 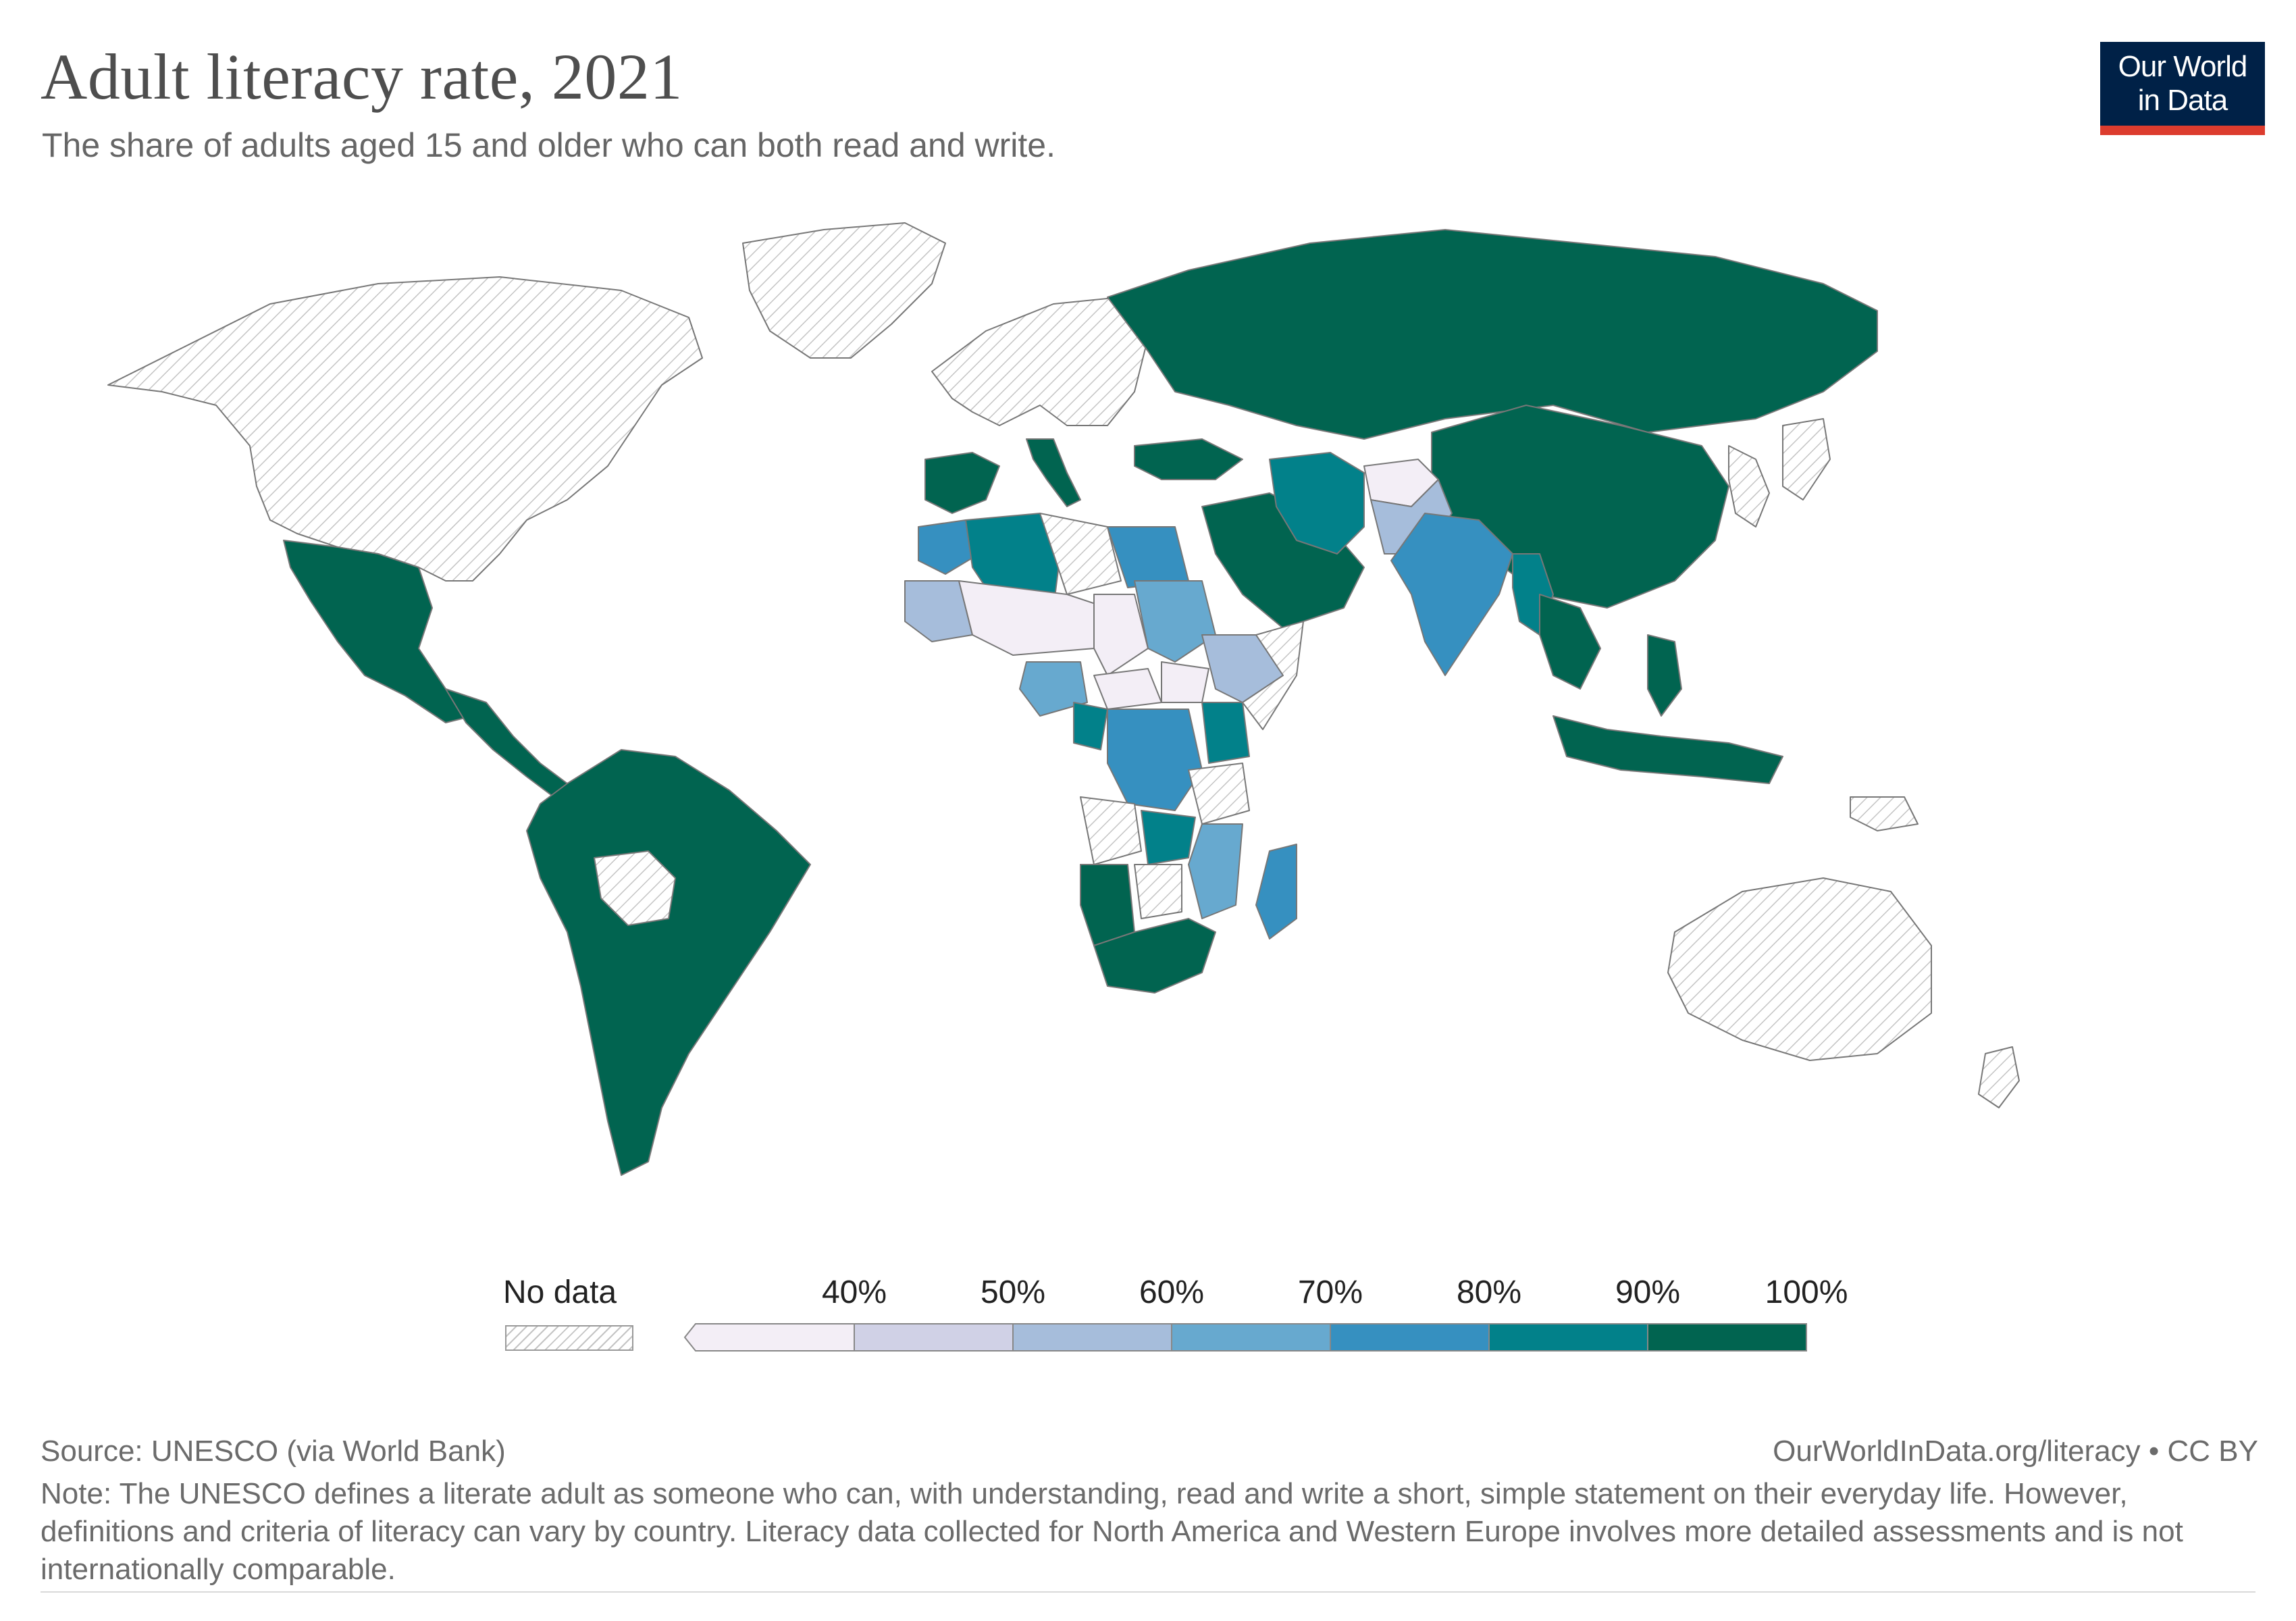 What do you see at coordinates (2182, 100) in the screenshot?
I see `logo-line-2: in Data` at bounding box center [2182, 100].